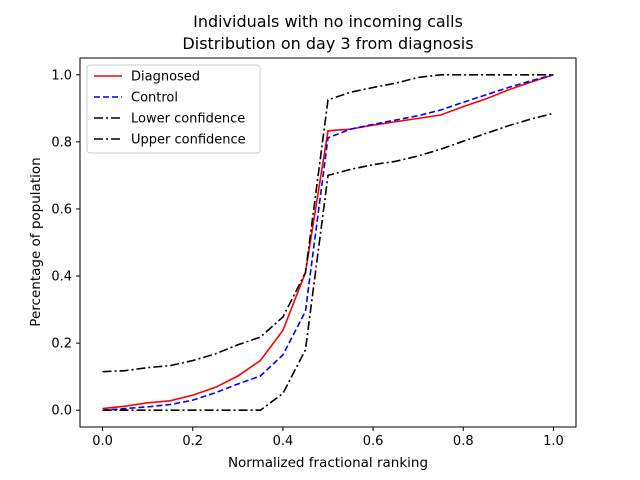  Describe the element at coordinates (61, 75) in the screenshot. I see `y-tick-label: 1.0` at that location.